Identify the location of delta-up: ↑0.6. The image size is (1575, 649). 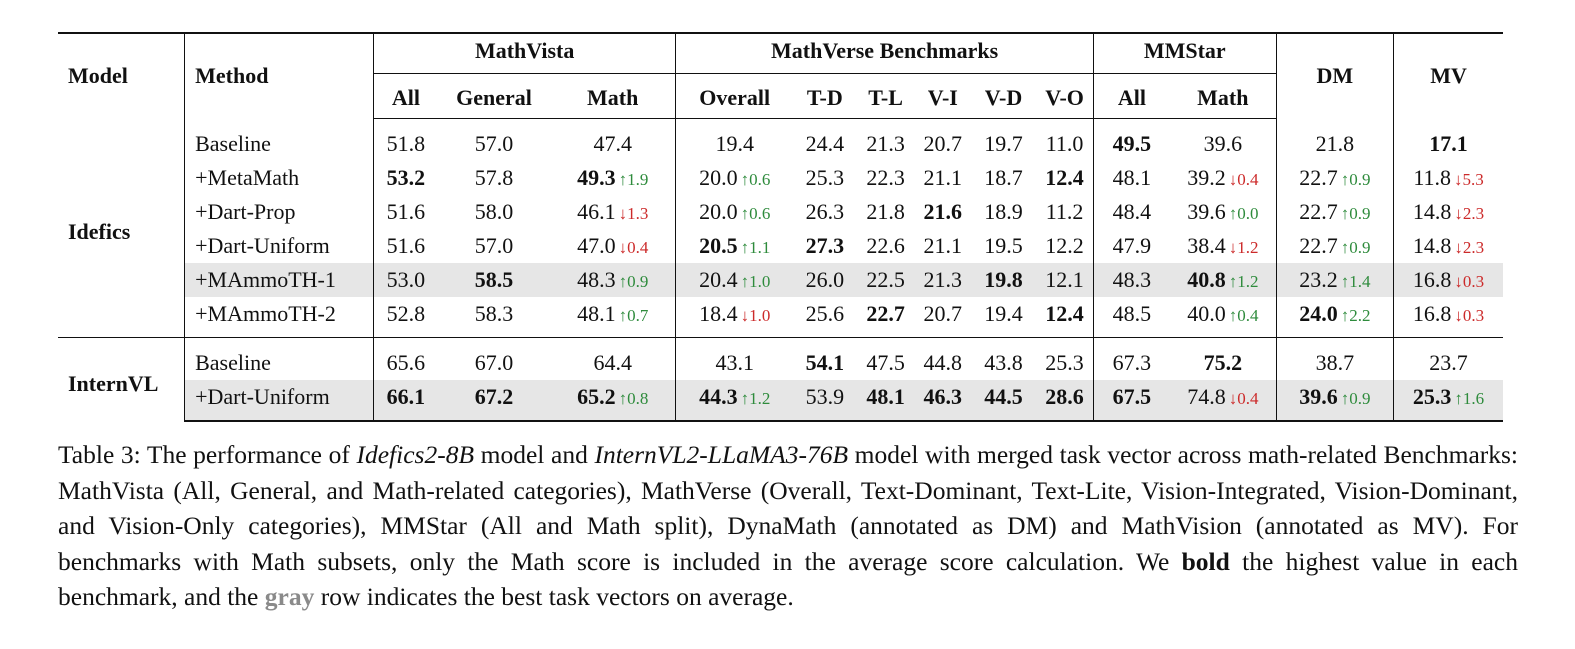
(755, 179).